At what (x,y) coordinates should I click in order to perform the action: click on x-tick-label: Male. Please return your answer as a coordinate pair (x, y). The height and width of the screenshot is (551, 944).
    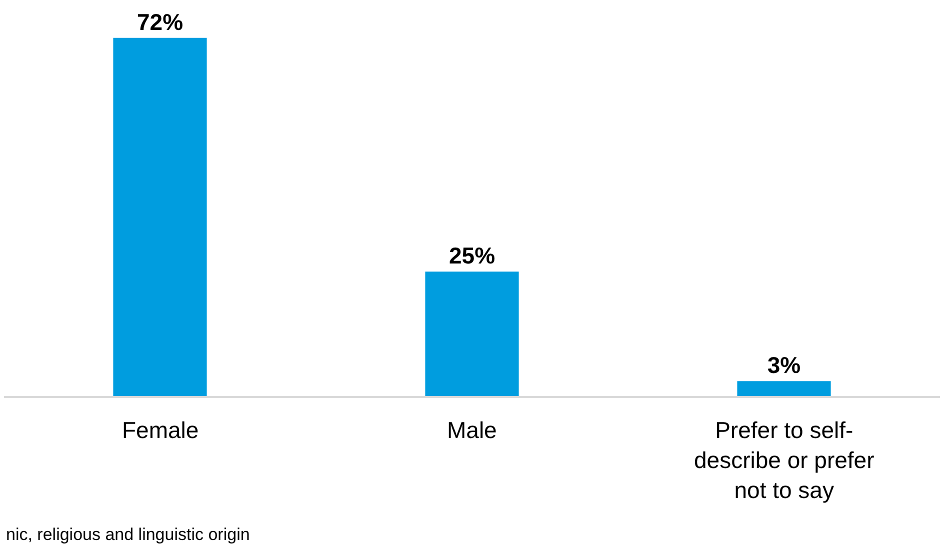
    Looking at the image, I should click on (472, 430).